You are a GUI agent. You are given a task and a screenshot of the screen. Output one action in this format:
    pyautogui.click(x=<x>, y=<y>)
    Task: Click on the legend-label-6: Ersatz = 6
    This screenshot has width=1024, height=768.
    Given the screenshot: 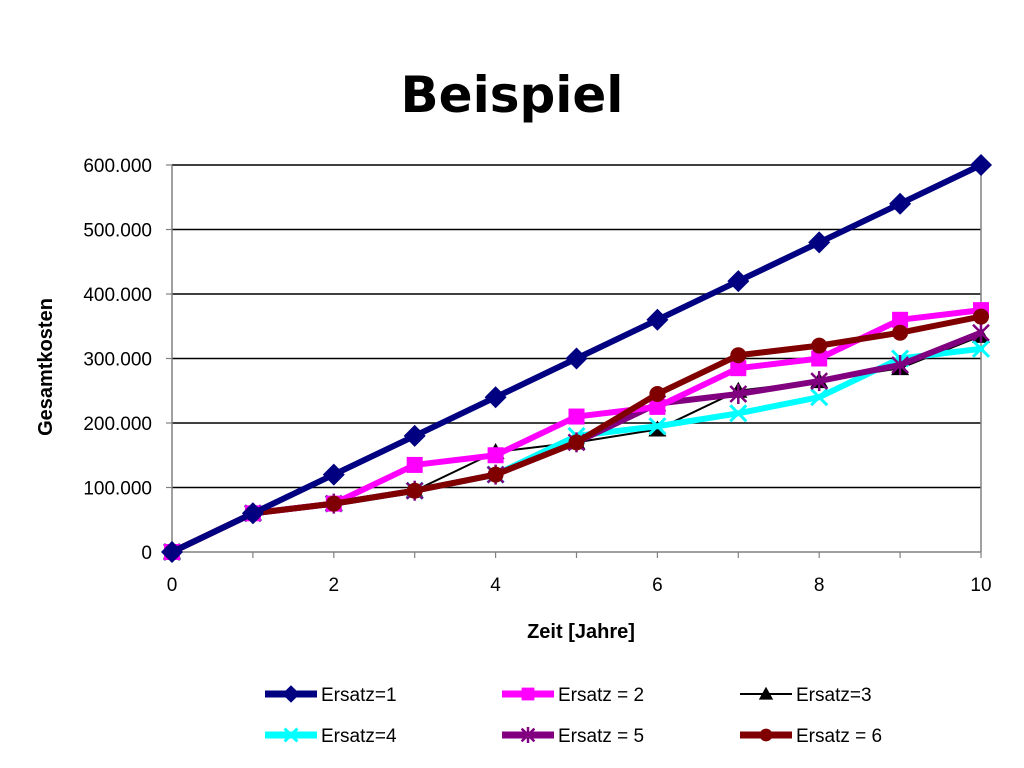 What is the action you would take?
    pyautogui.click(x=839, y=736)
    